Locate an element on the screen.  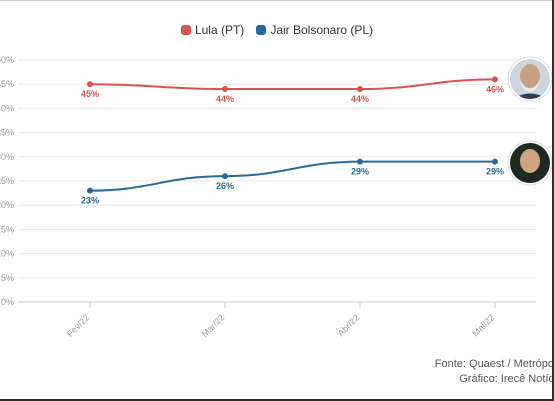
x-tick-label: Mai/22 is located at coordinates (483, 325).